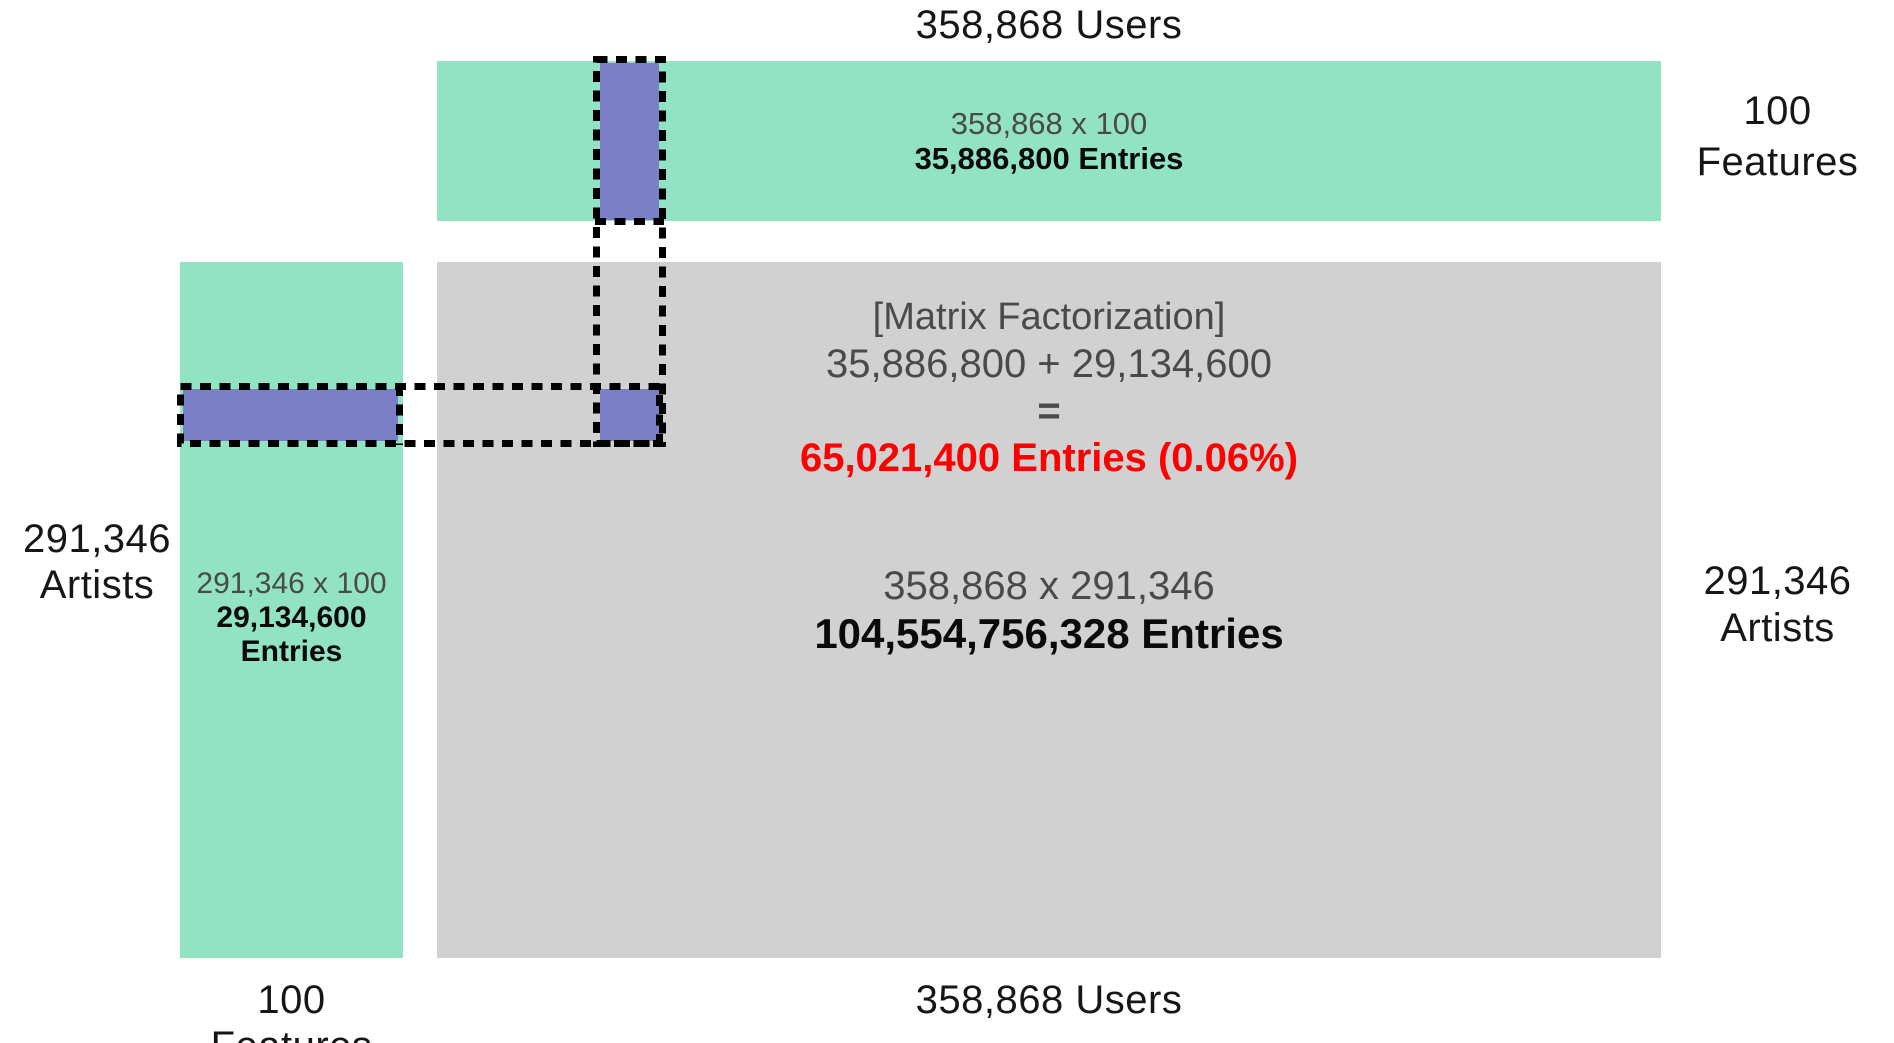 The width and height of the screenshot is (1894, 1043). I want to click on bottom-features-label: 100 Features, so click(291, 1010).